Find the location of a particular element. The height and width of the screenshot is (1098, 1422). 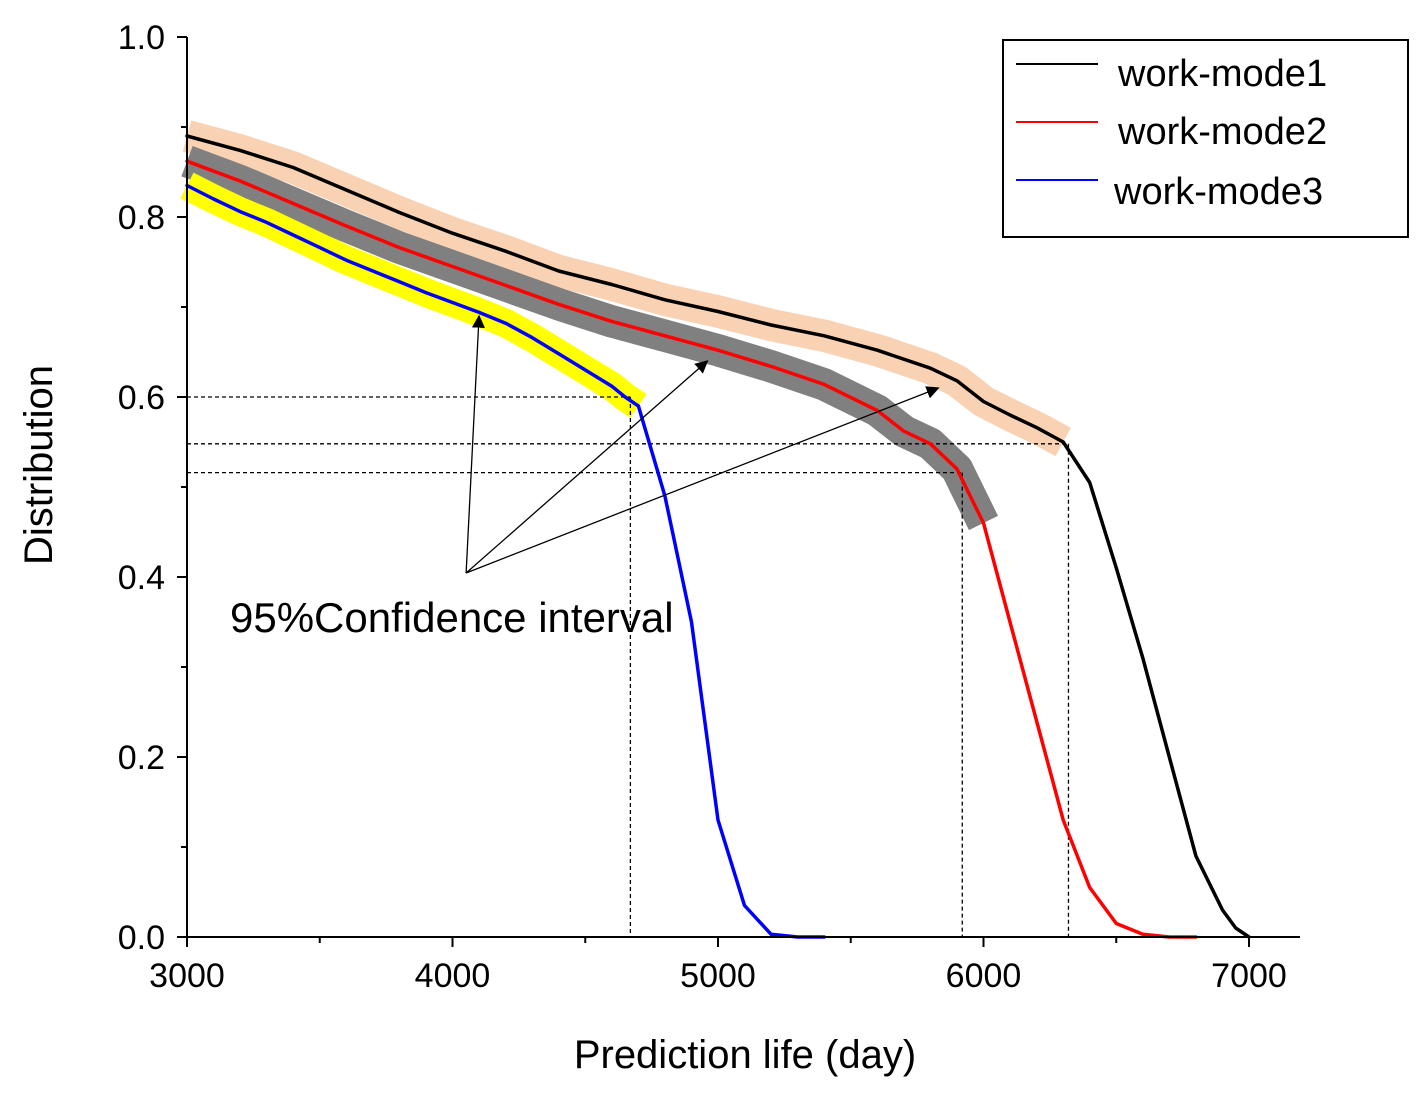

y-tick-label: 0.6 is located at coordinates (141, 398).